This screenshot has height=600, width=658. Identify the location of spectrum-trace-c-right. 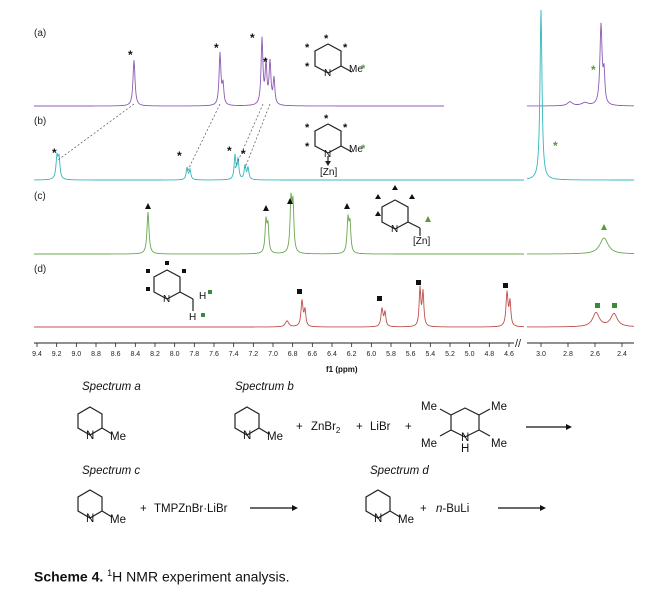
(580, 246).